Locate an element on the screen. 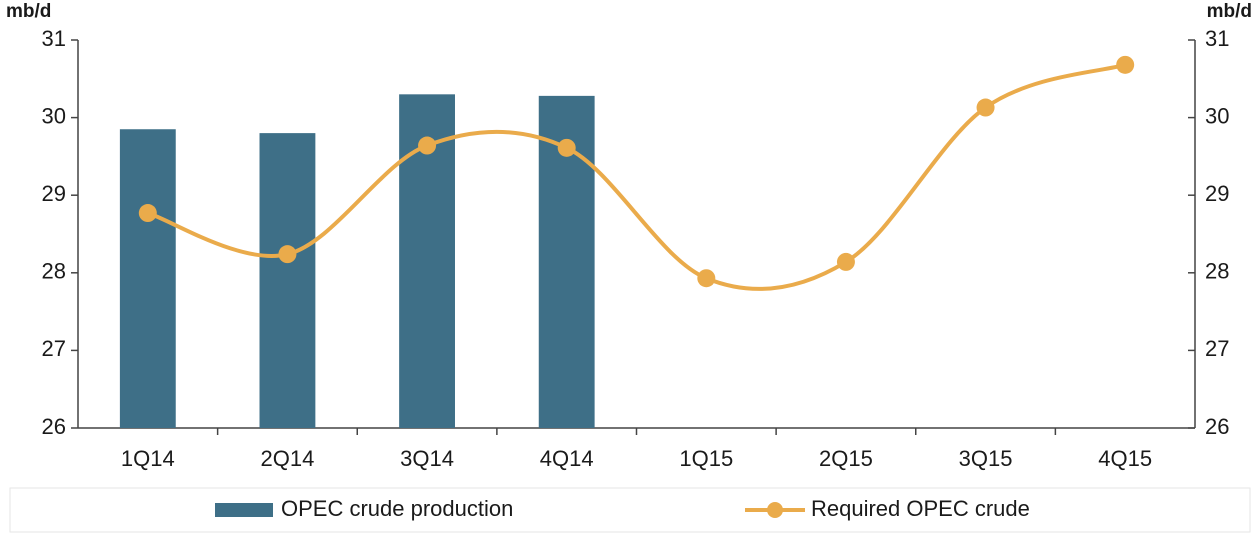 The width and height of the screenshot is (1260, 554). x-tick-label: 1Q15 is located at coordinates (706, 458).